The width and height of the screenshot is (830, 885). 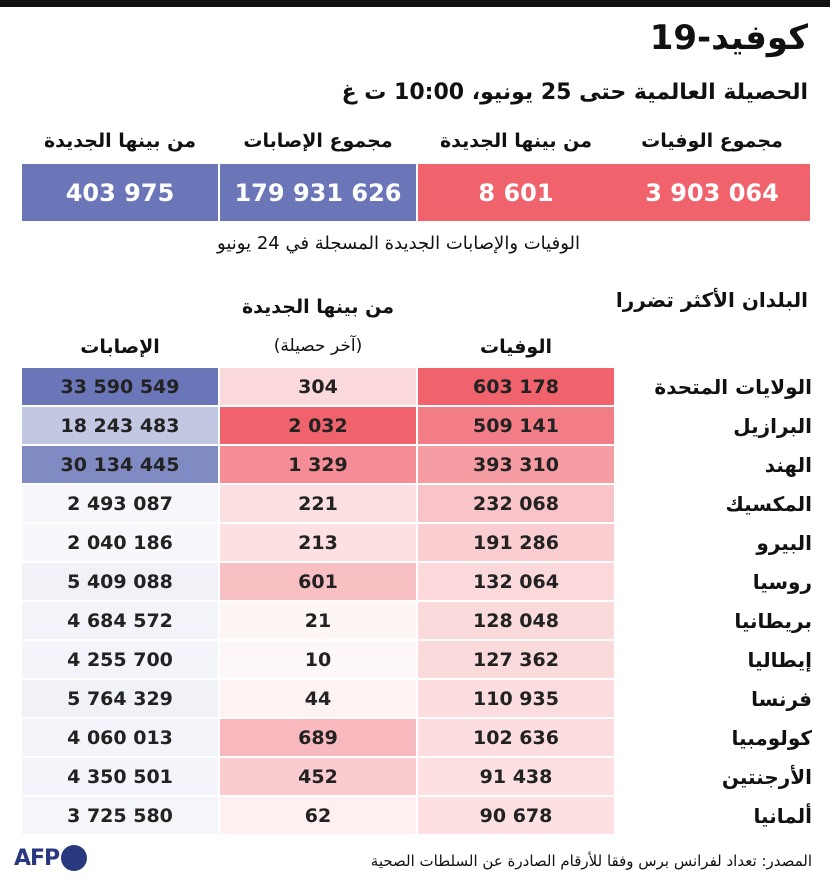 I want to click on col-header-new-sub: (آخر حصيلة), so click(x=318, y=346).